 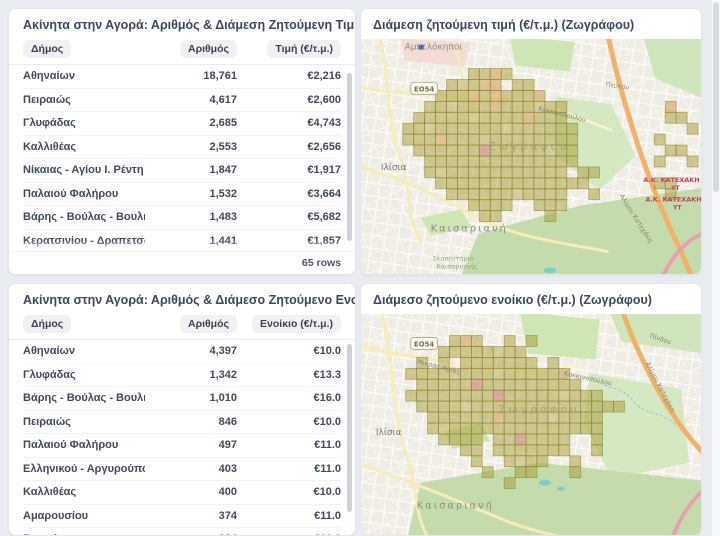 What do you see at coordinates (182, 422) in the screenshot?
I see `table-row: Πειραιώς 846 €10.0` at bounding box center [182, 422].